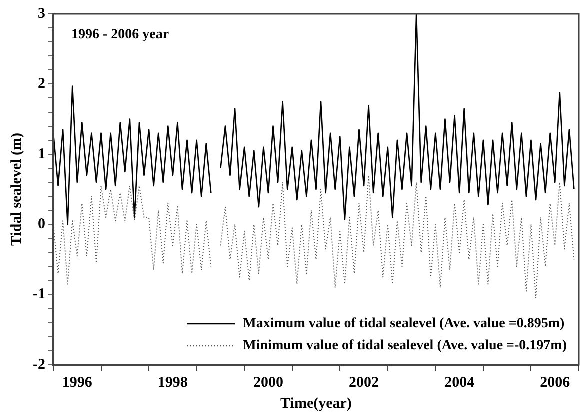 Image resolution: width=585 pixels, height=419 pixels. What do you see at coordinates (316, 404) in the screenshot?
I see `x-axis-title: Time(year)` at bounding box center [316, 404].